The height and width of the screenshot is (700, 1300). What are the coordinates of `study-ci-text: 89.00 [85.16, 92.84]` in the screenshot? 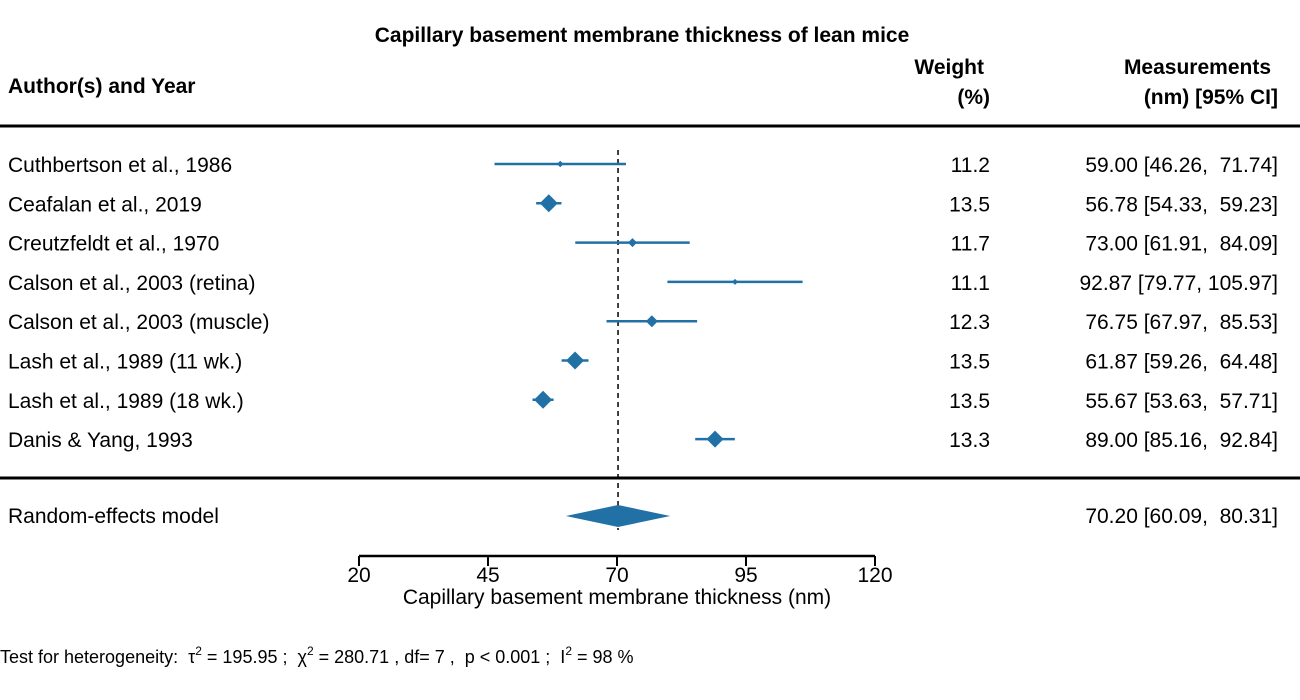 It's located at (1181, 440).